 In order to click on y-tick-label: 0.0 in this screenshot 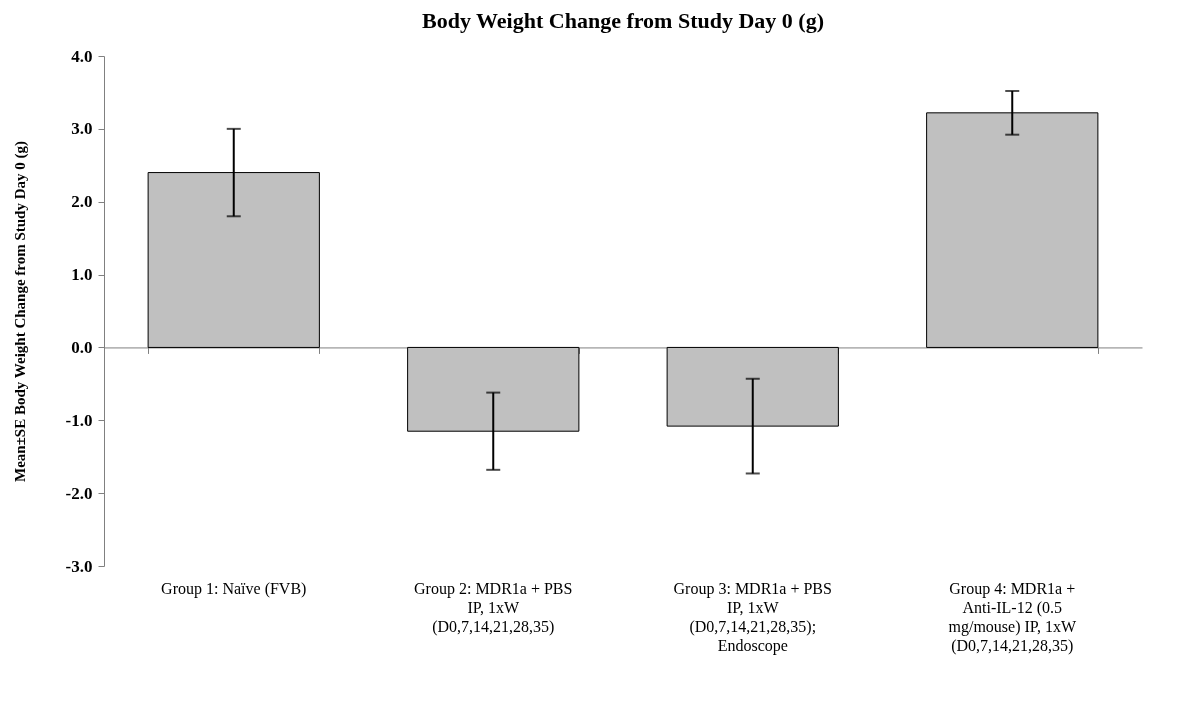, I will do `click(82, 347)`.